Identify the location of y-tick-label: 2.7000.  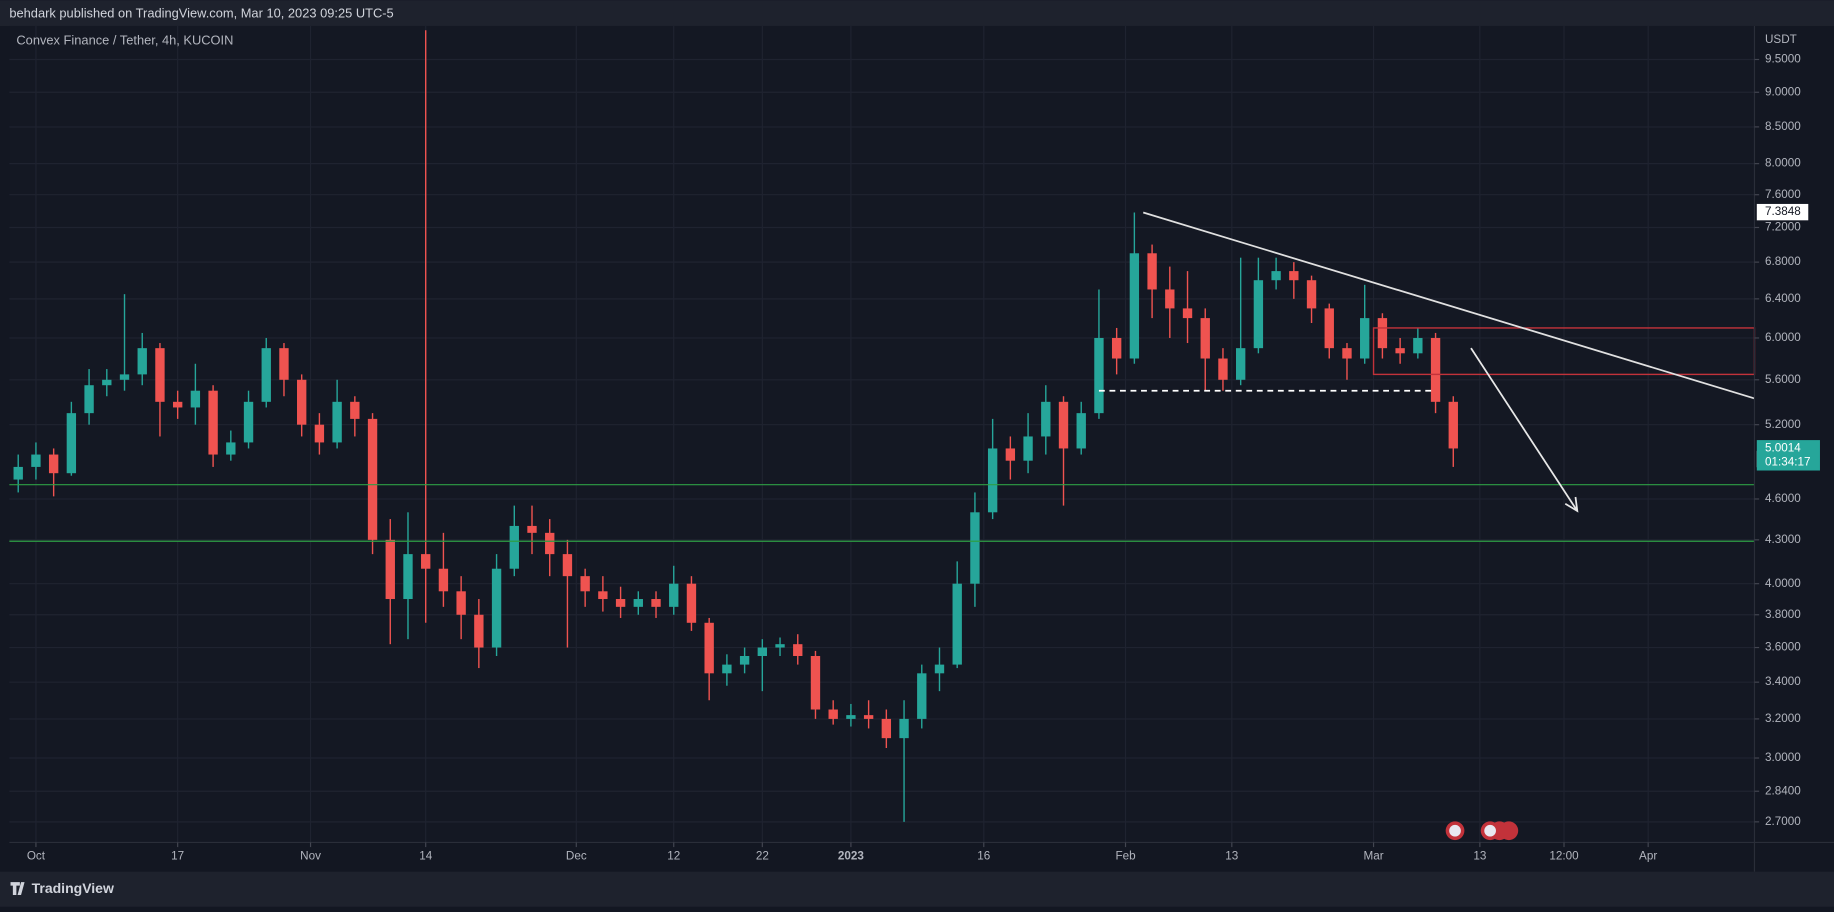
(1783, 821).